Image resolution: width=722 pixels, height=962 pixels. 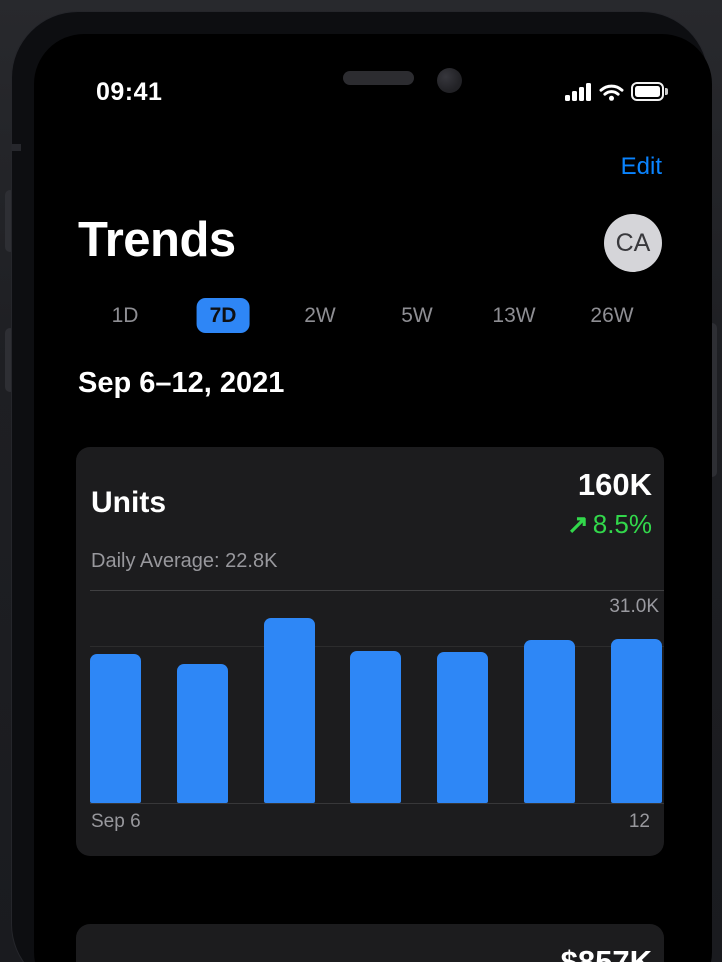 What do you see at coordinates (223, 315) in the screenshot?
I see `segment-7d: 7D` at bounding box center [223, 315].